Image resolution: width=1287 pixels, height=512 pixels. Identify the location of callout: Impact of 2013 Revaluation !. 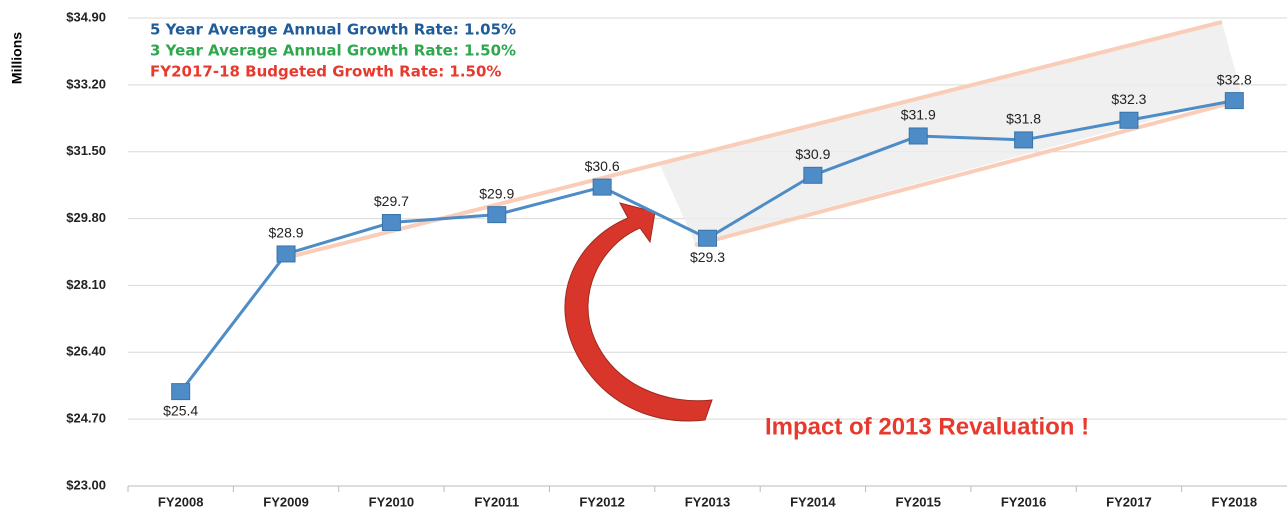
(927, 426).